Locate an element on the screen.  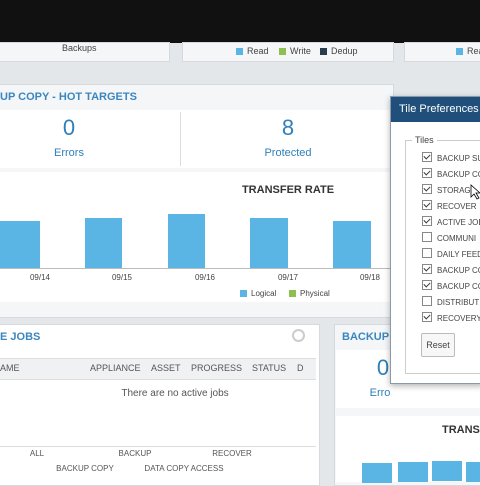
tab: BACKUP COPY is located at coordinates (85, 468).